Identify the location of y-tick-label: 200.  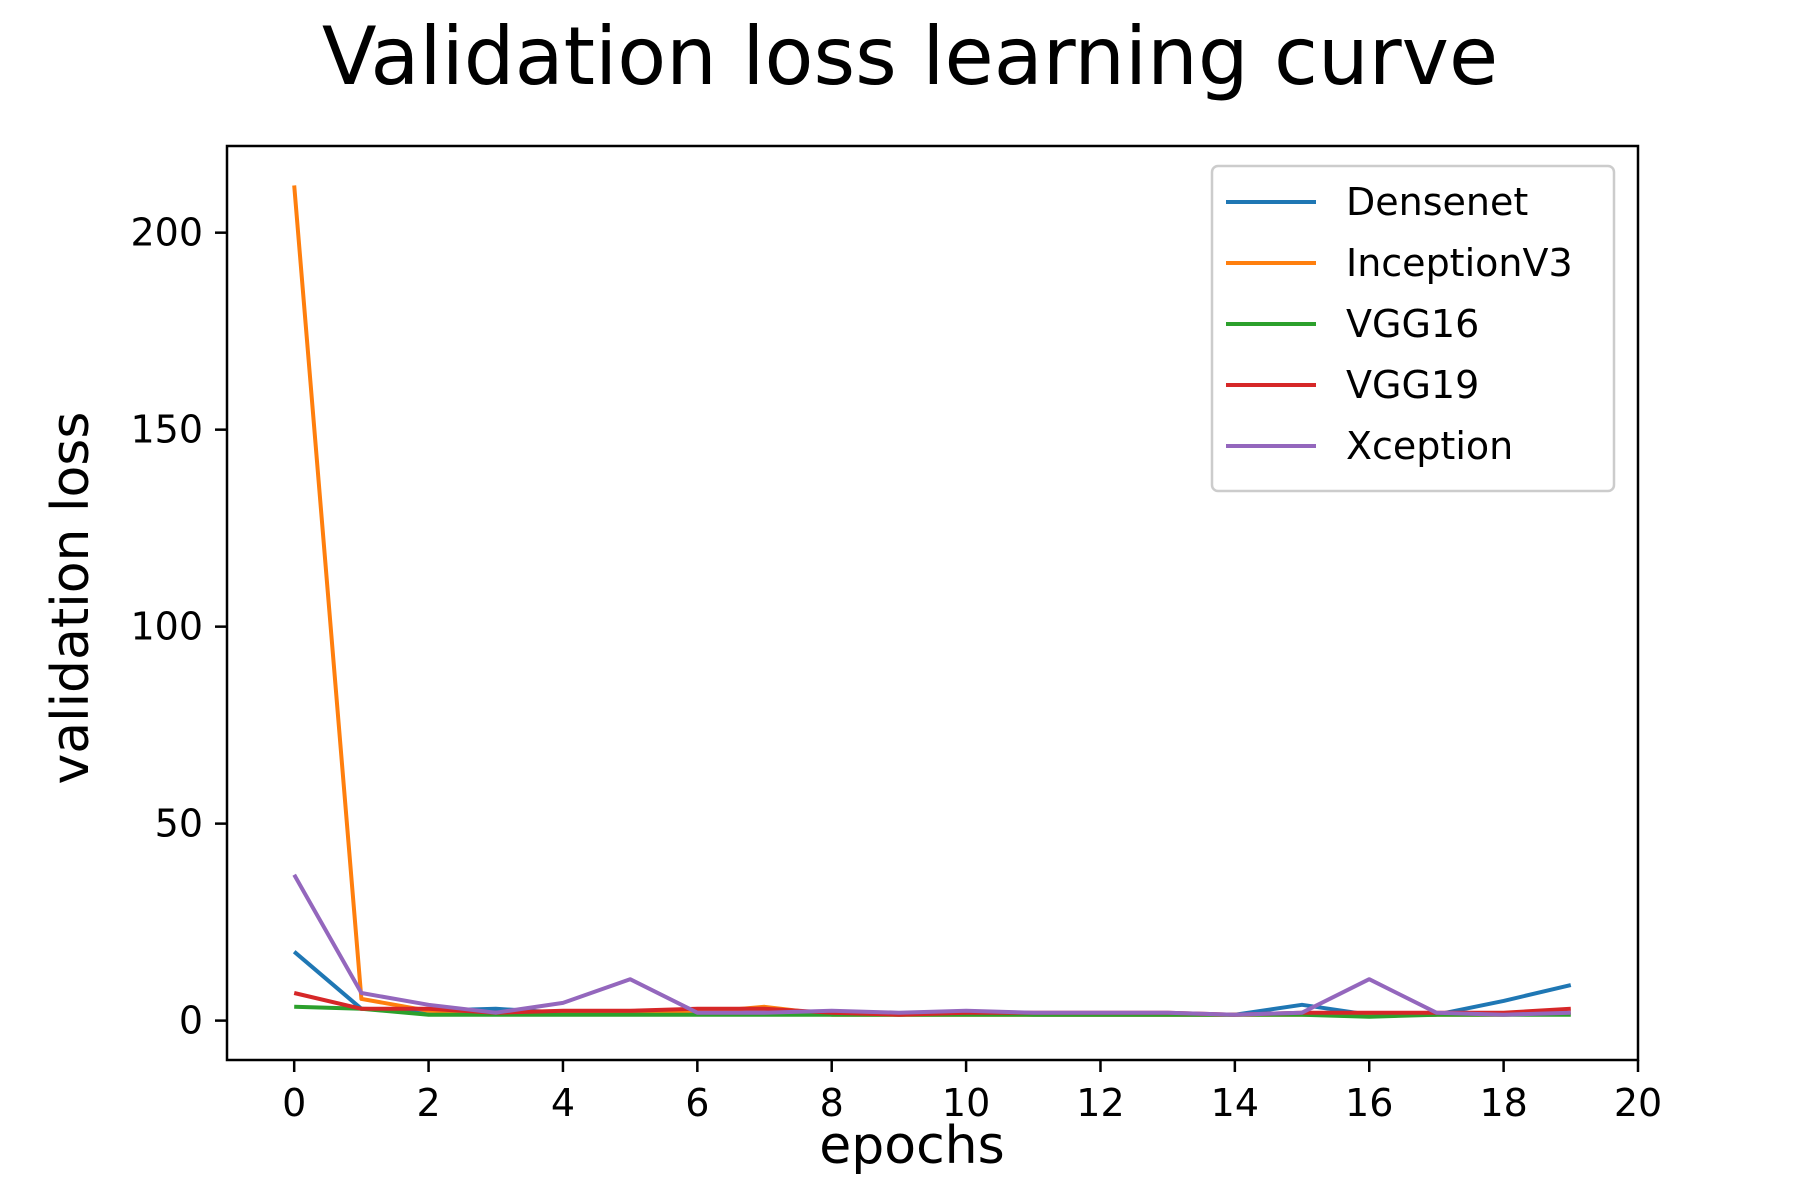
(166, 233).